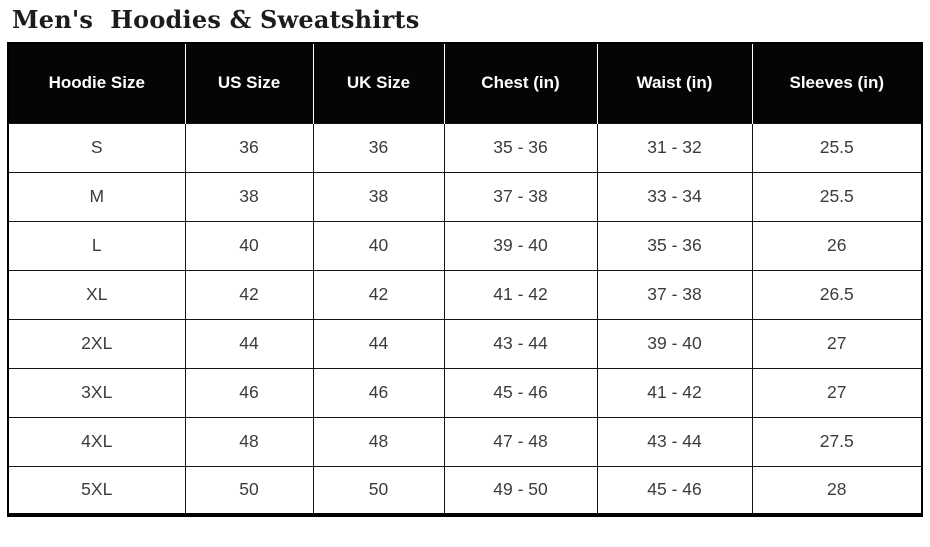  Describe the element at coordinates (96, 245) in the screenshot. I see `table-cell: L` at that location.